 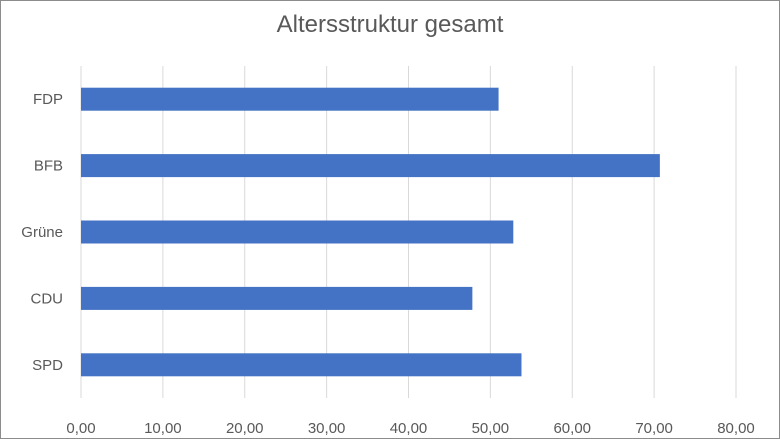 I want to click on x-tick-label: 40,00, so click(x=409, y=428).